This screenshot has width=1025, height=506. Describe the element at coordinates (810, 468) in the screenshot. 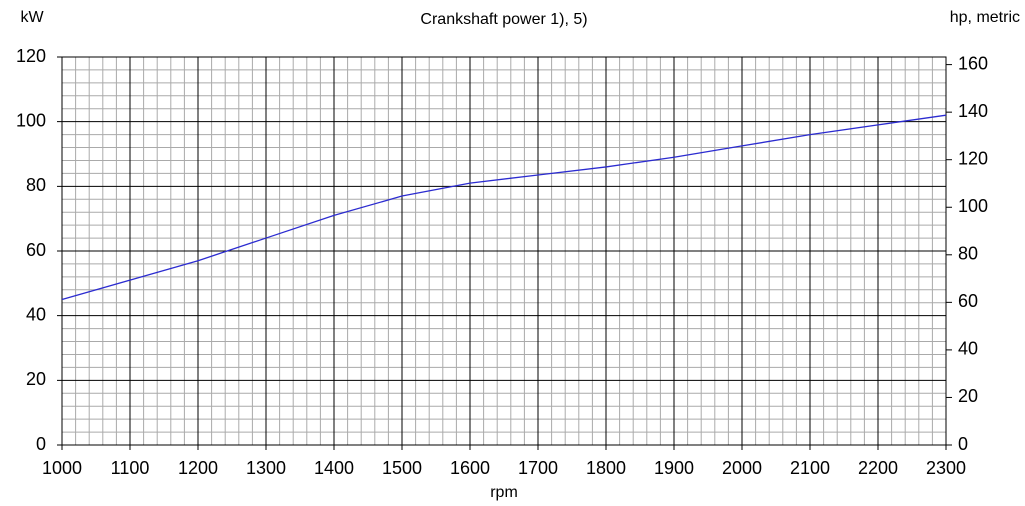

I see `x-tick-label: 2100` at that location.